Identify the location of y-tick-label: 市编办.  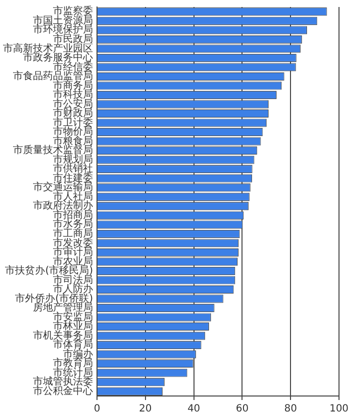
(78, 354).